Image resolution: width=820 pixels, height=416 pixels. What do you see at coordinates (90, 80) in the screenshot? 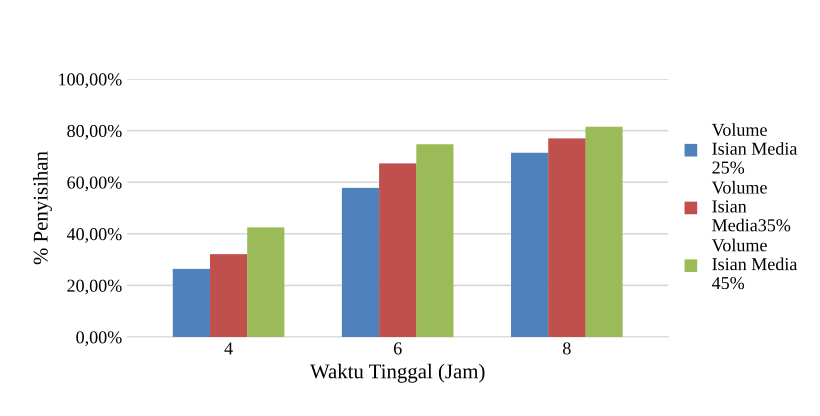
I see `y-tick-label: 100,00%` at bounding box center [90, 80].